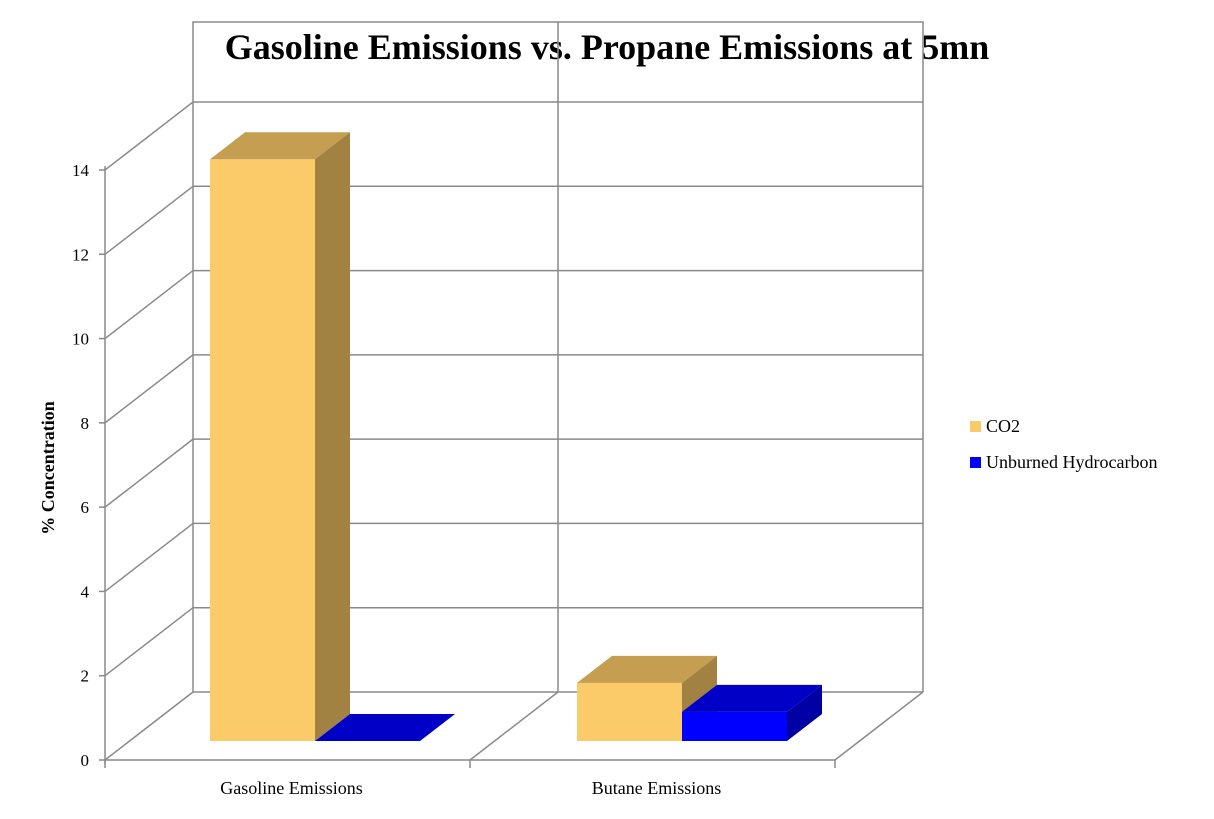 This screenshot has height=819, width=1214. What do you see at coordinates (85, 591) in the screenshot?
I see `y-tick-label: 4` at bounding box center [85, 591].